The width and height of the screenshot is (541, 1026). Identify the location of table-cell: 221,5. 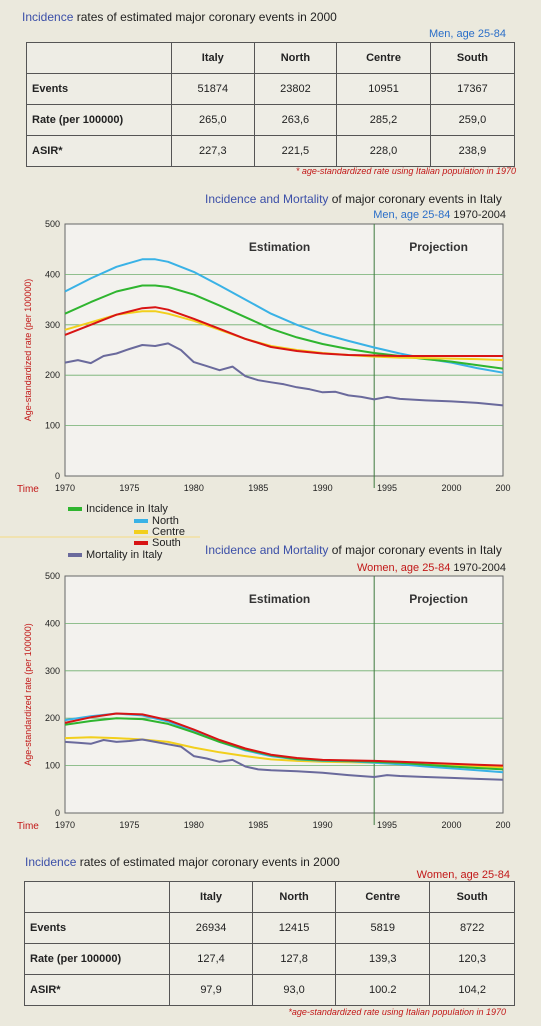
(295, 151).